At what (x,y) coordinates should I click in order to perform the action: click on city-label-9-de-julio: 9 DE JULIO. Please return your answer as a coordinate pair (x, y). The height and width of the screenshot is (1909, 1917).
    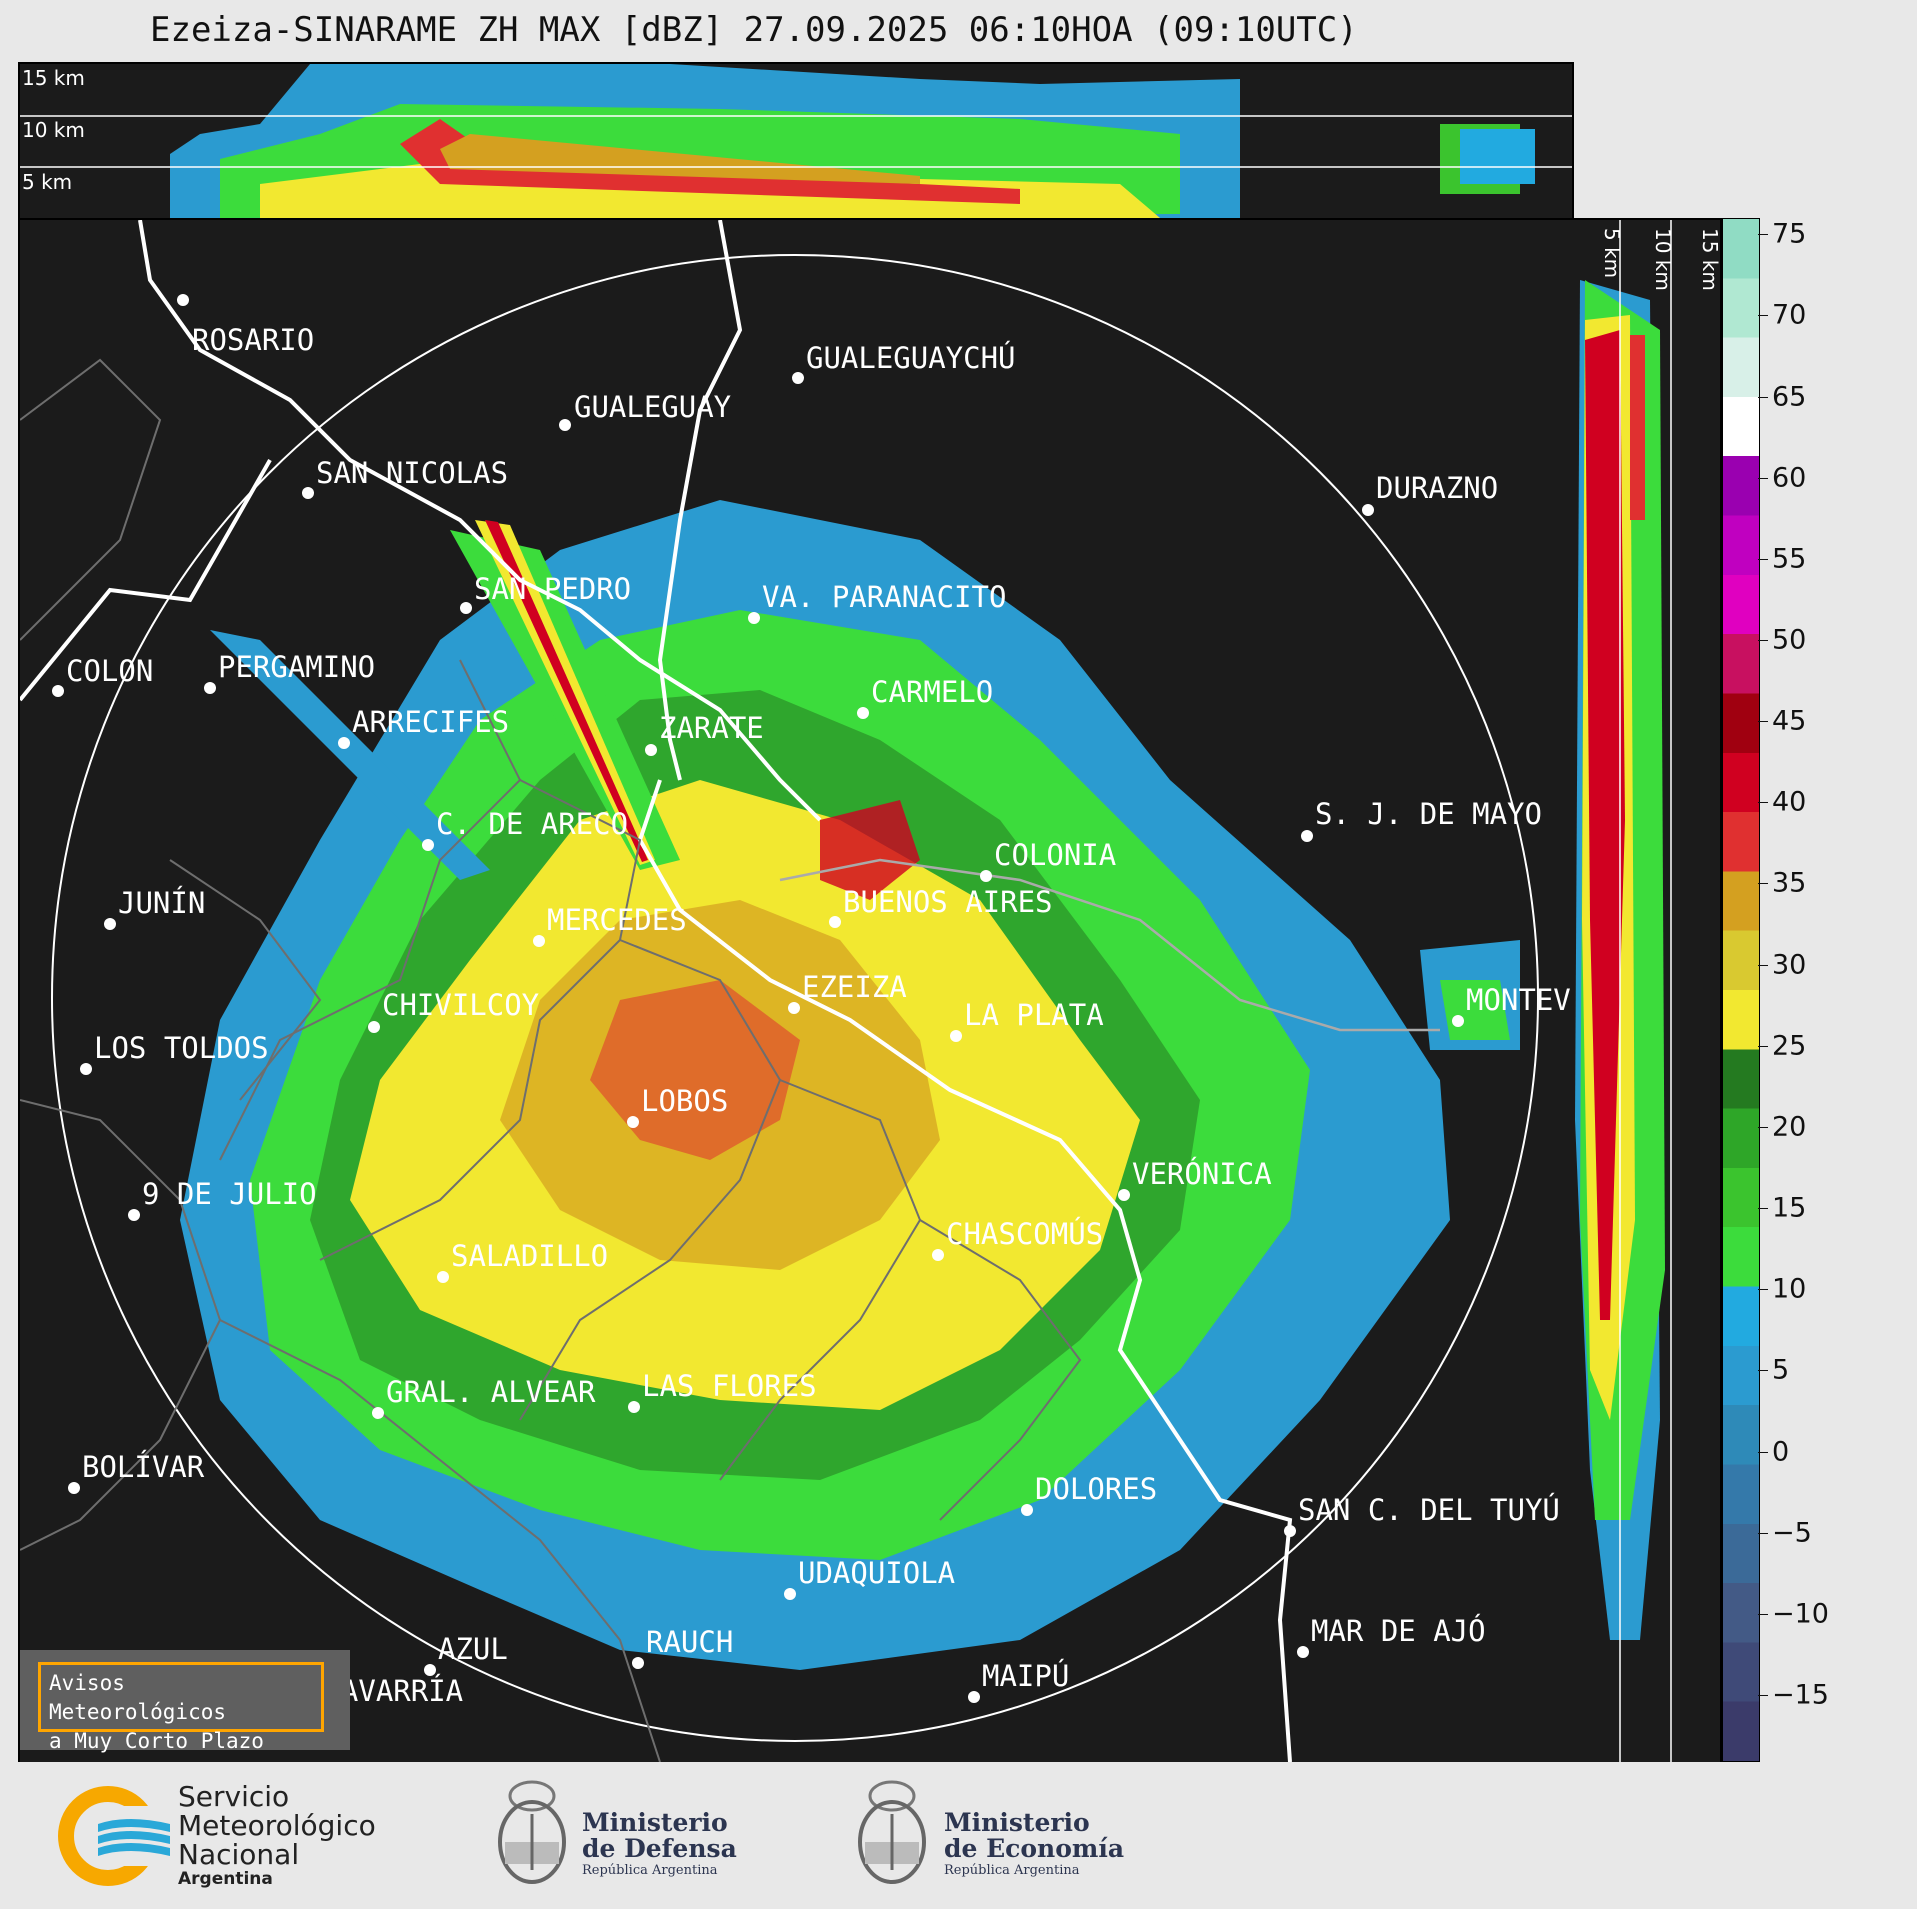
    Looking at the image, I should click on (229, 1194).